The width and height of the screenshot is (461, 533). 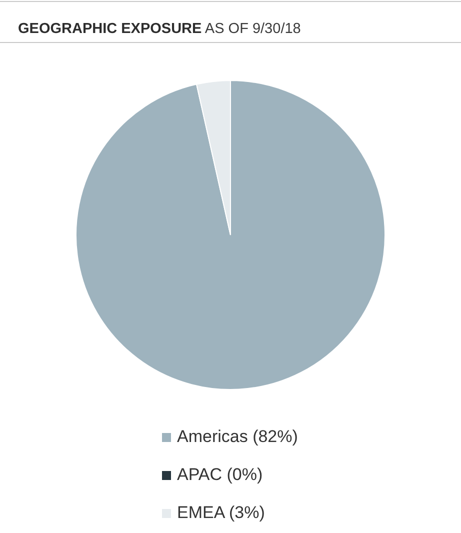 What do you see at coordinates (220, 475) in the screenshot?
I see `legend-label: APAC (0%)` at bounding box center [220, 475].